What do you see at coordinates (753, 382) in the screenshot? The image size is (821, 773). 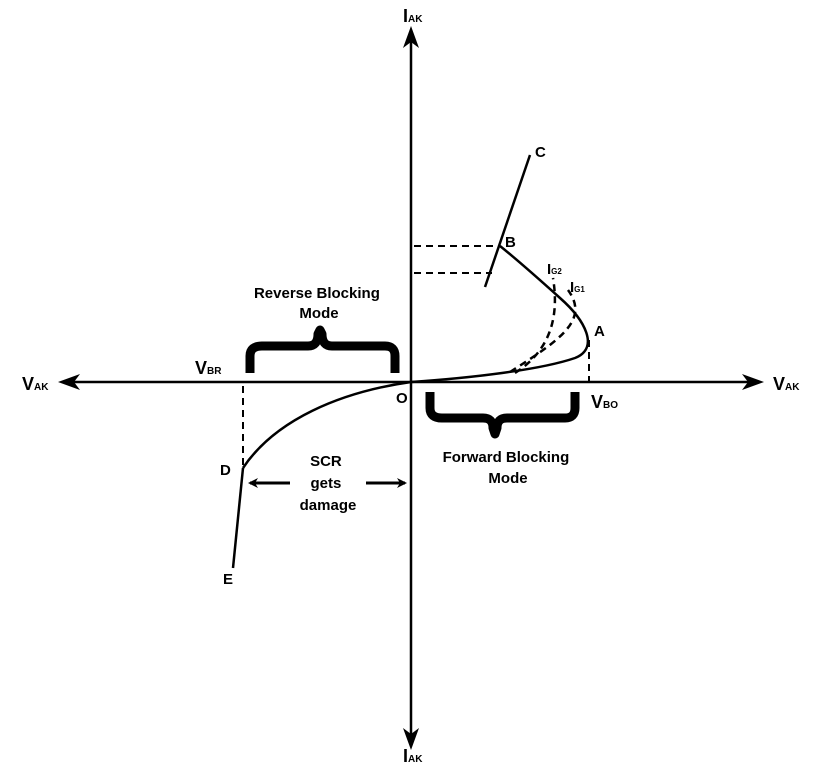 I see `x-axis-right-arrowhead` at bounding box center [753, 382].